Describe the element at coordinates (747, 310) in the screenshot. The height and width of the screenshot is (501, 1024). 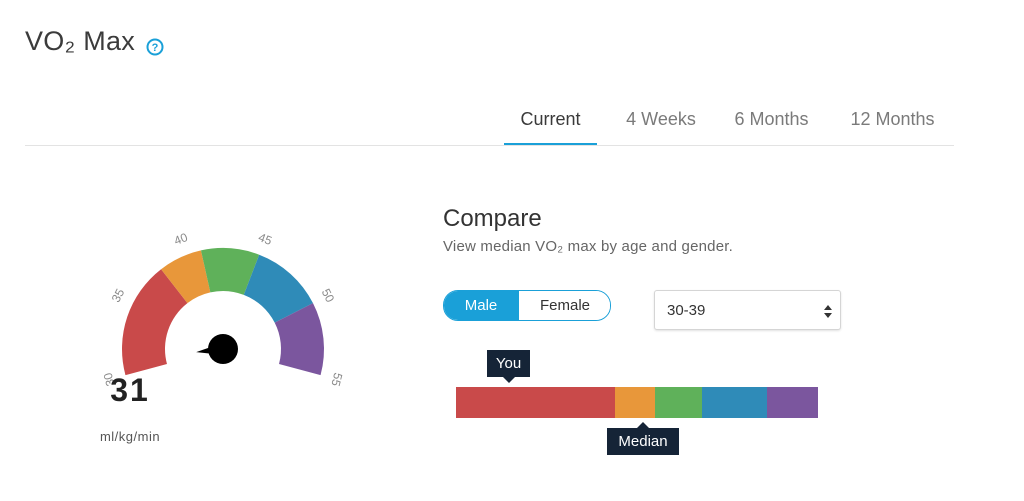
I see `age-group-select: 30-39` at that location.